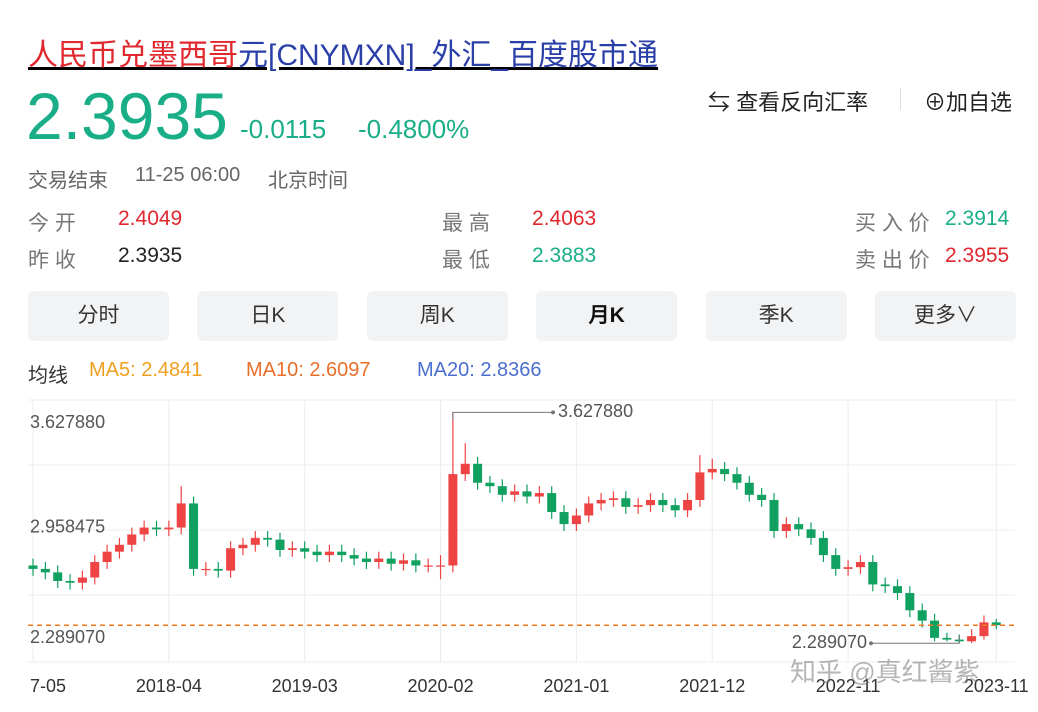 This screenshot has height=712, width=1038. Describe the element at coordinates (437, 316) in the screenshot. I see `tab: 周K` at that location.